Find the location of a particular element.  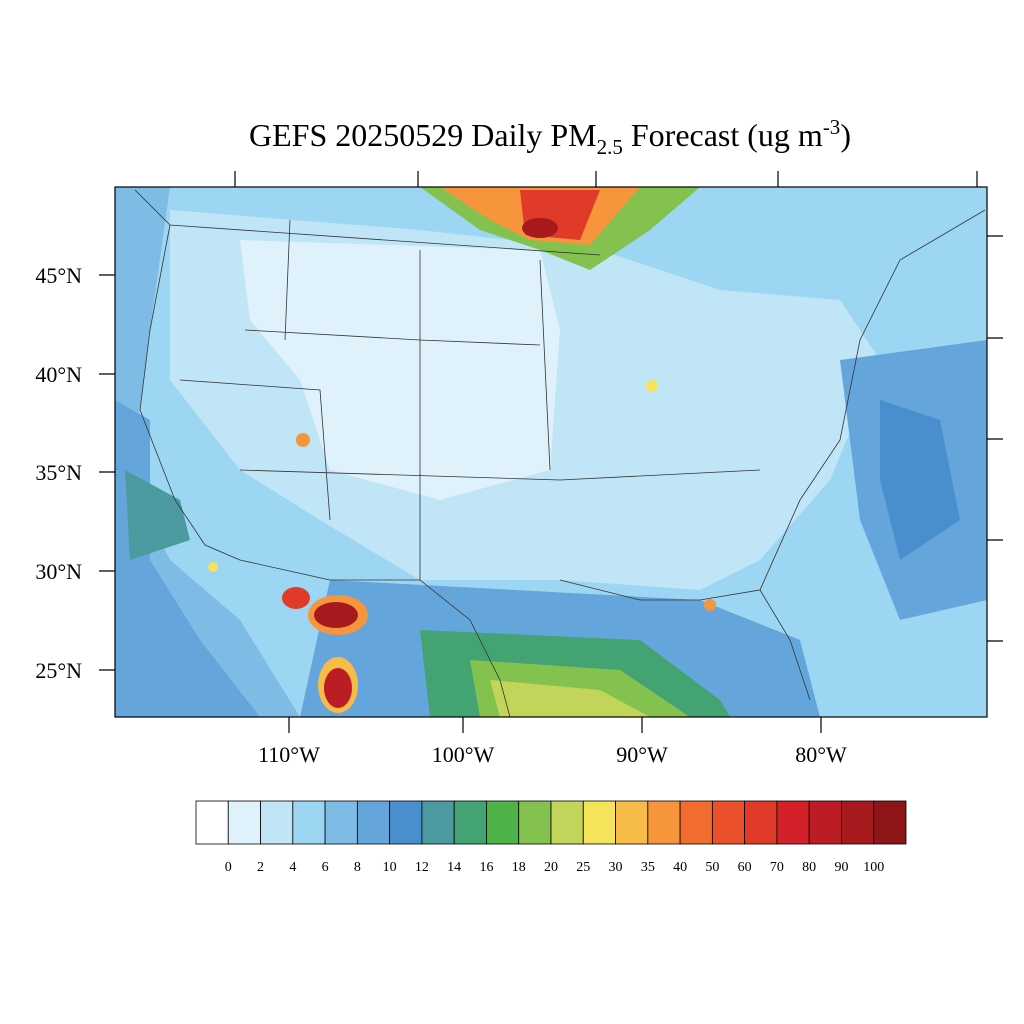

lat-label: 40°N is located at coordinates (58, 374).